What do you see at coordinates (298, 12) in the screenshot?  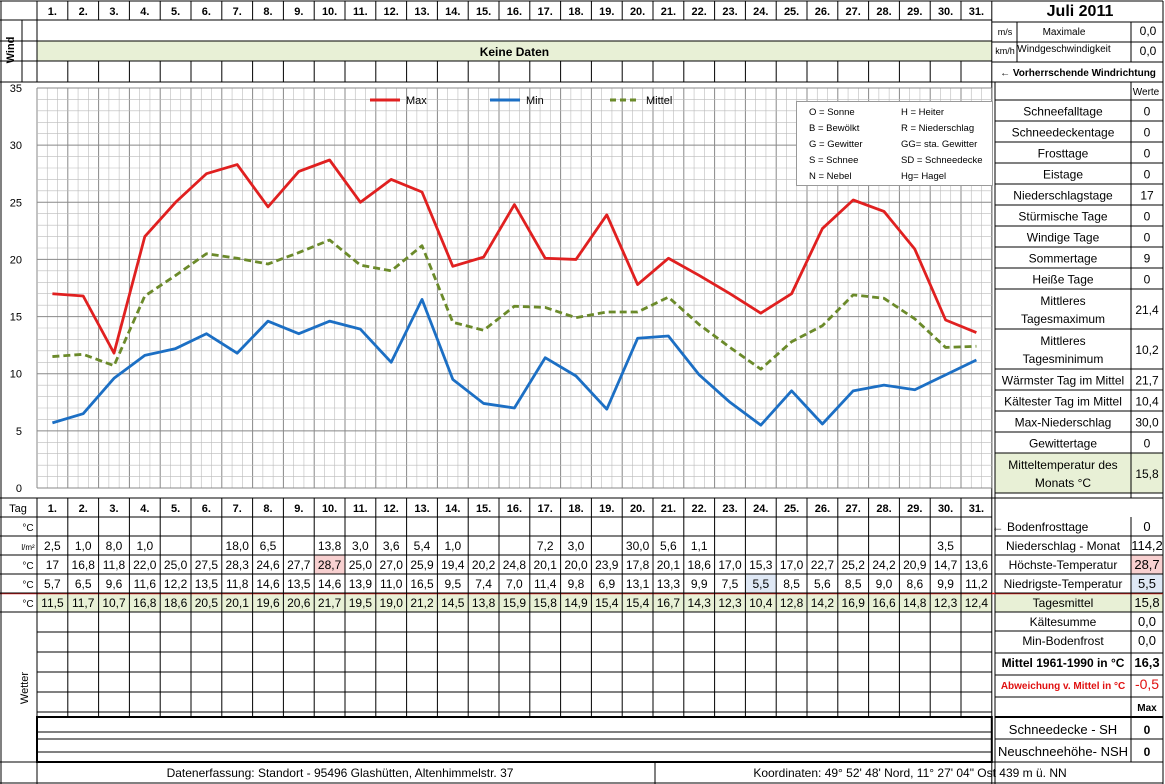 I see `day-header: 9.` at bounding box center [298, 12].